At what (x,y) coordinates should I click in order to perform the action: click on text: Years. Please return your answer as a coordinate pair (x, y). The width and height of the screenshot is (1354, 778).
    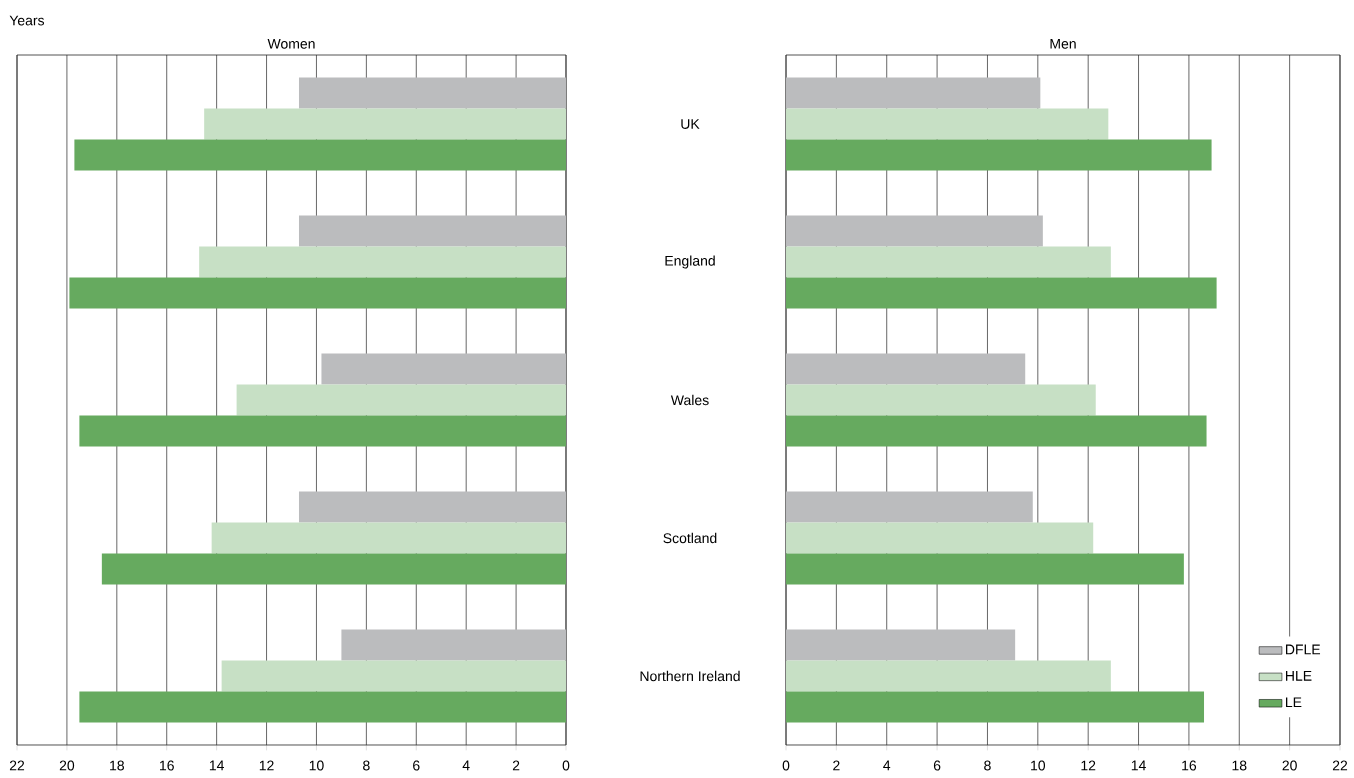
    Looking at the image, I should click on (27, 20).